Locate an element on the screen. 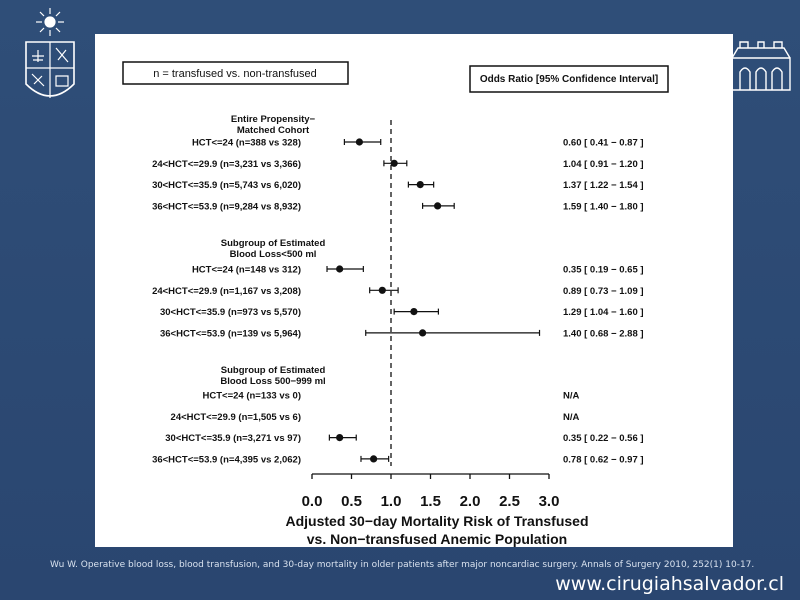  row-ci-text: 0.89 [ 0.73 − 1.09 ] is located at coordinates (603, 291).